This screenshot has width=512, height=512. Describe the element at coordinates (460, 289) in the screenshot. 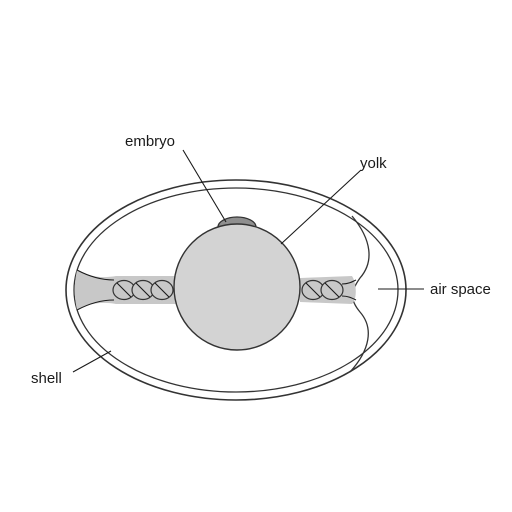

I see `air-space-label: air space` at that location.